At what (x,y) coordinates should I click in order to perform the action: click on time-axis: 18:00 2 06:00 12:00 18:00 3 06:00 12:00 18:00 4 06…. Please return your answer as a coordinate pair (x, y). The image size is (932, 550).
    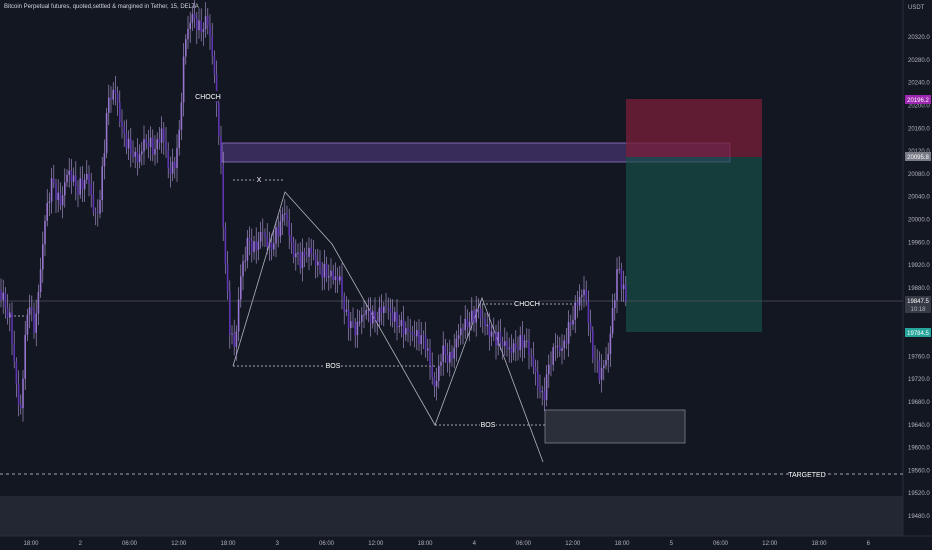
    Looking at the image, I should click on (446, 544).